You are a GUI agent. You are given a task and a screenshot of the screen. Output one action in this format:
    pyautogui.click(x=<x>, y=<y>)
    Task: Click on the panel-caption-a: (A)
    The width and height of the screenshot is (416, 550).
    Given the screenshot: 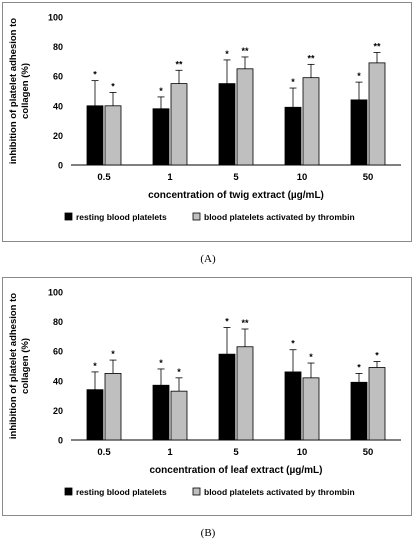 What is the action you would take?
    pyautogui.click(x=208, y=259)
    